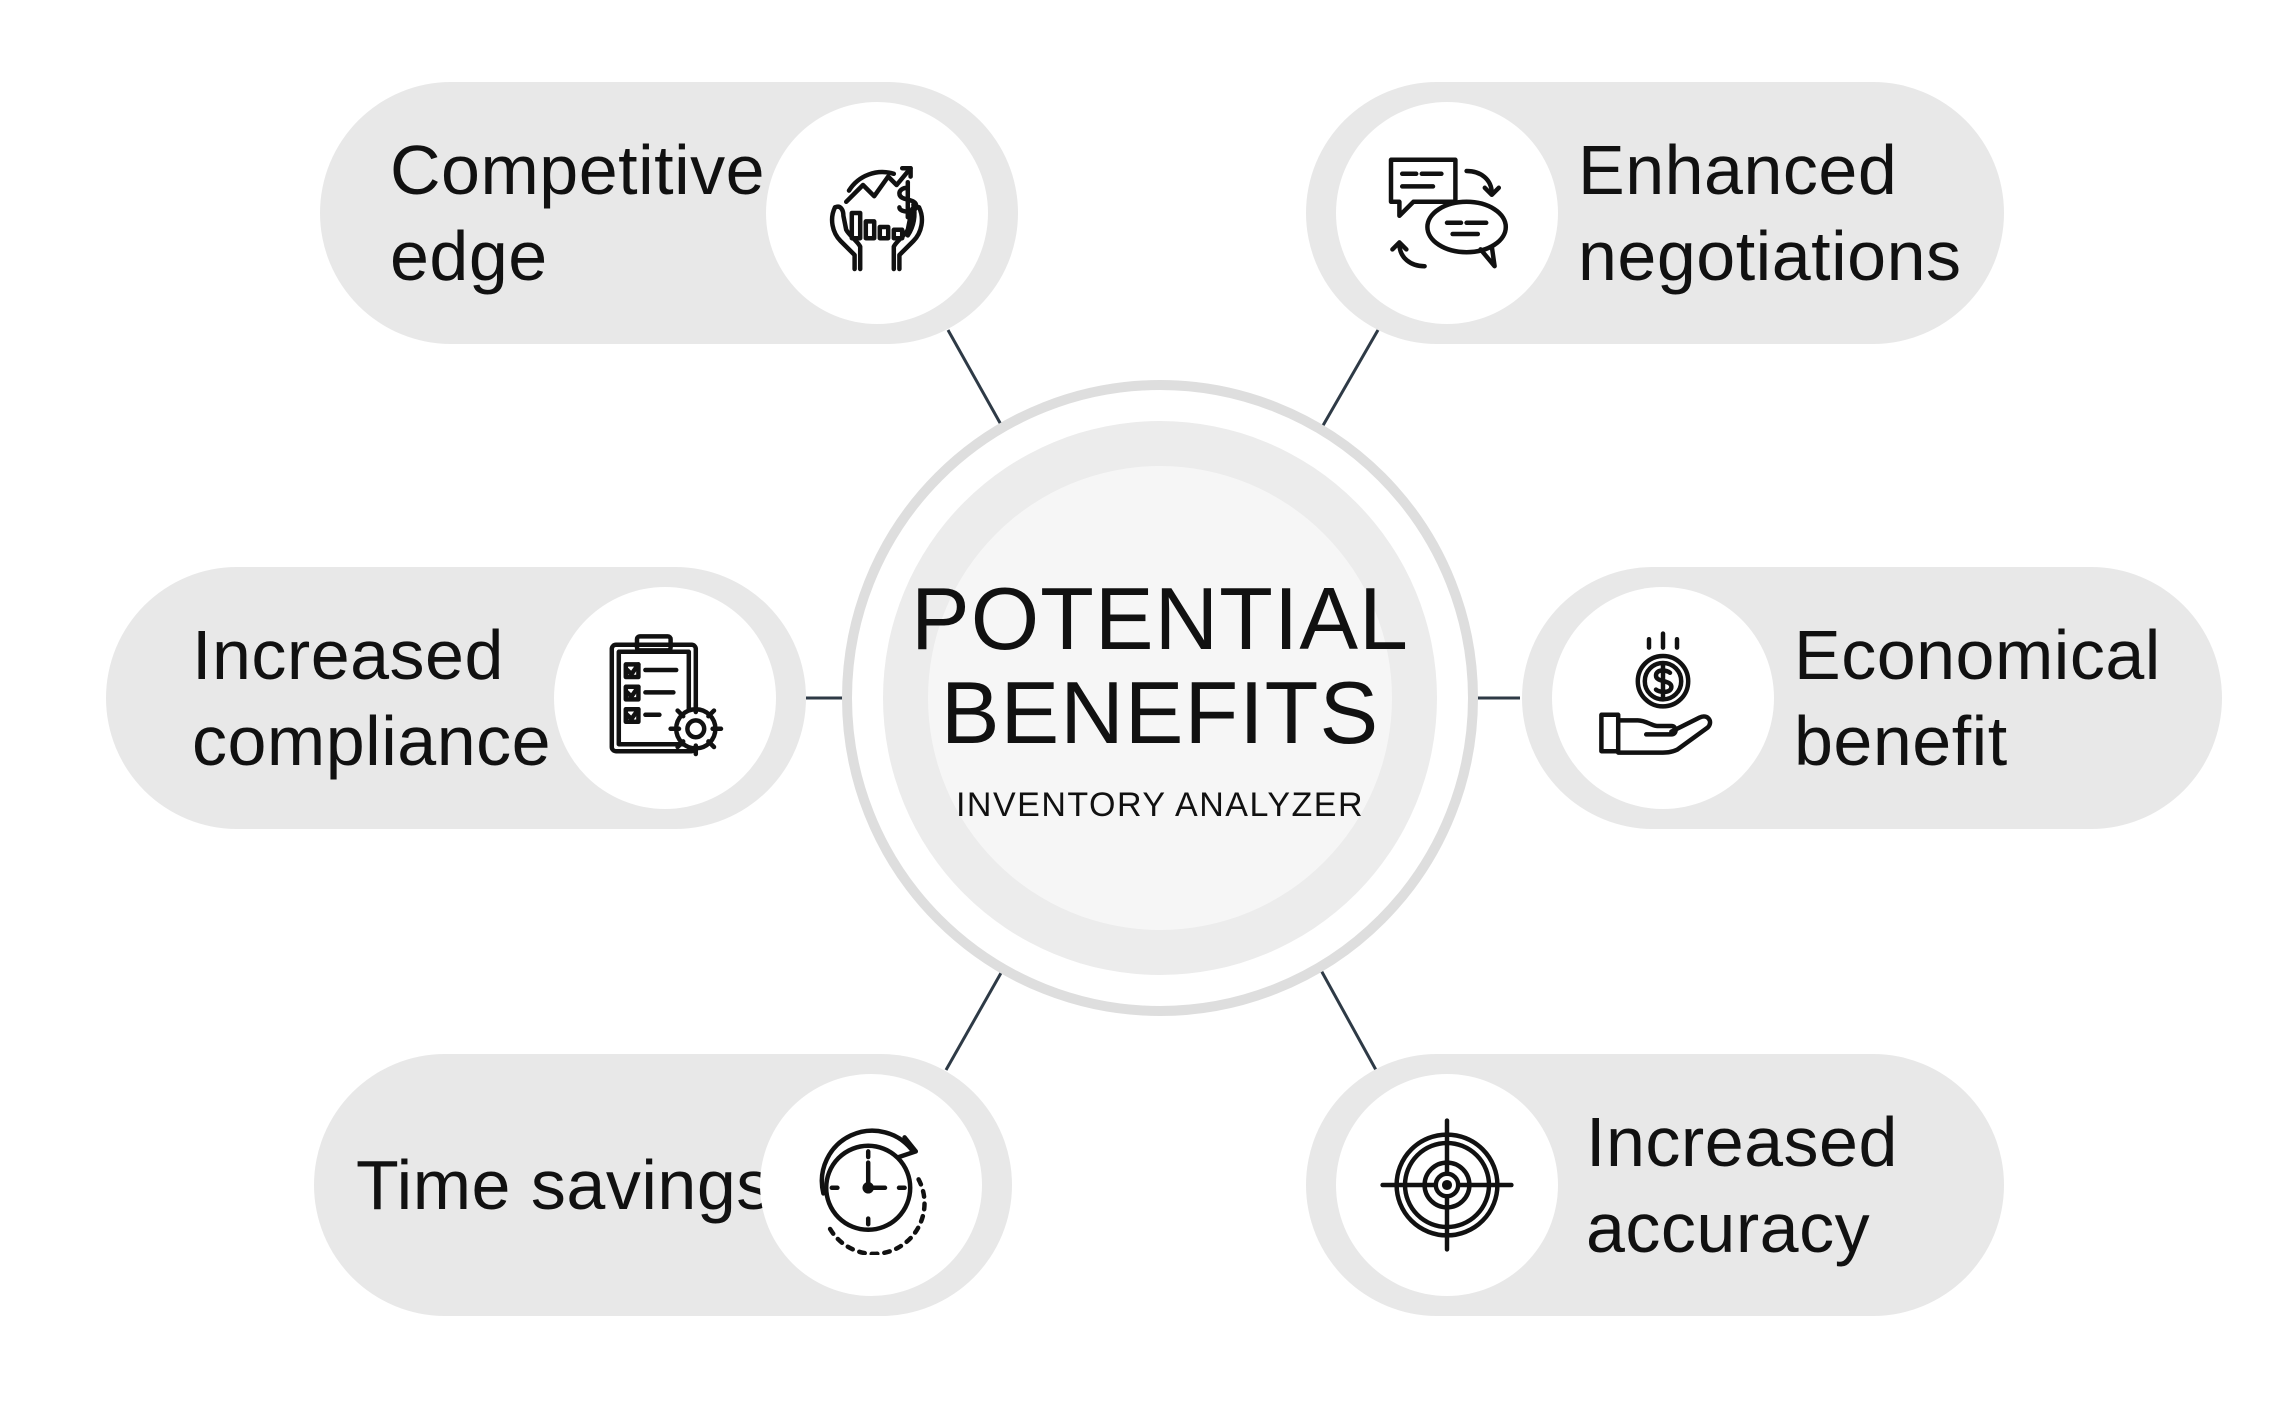  What do you see at coordinates (469, 256) in the screenshot?
I see `benefit-label-line2: edge` at bounding box center [469, 256].